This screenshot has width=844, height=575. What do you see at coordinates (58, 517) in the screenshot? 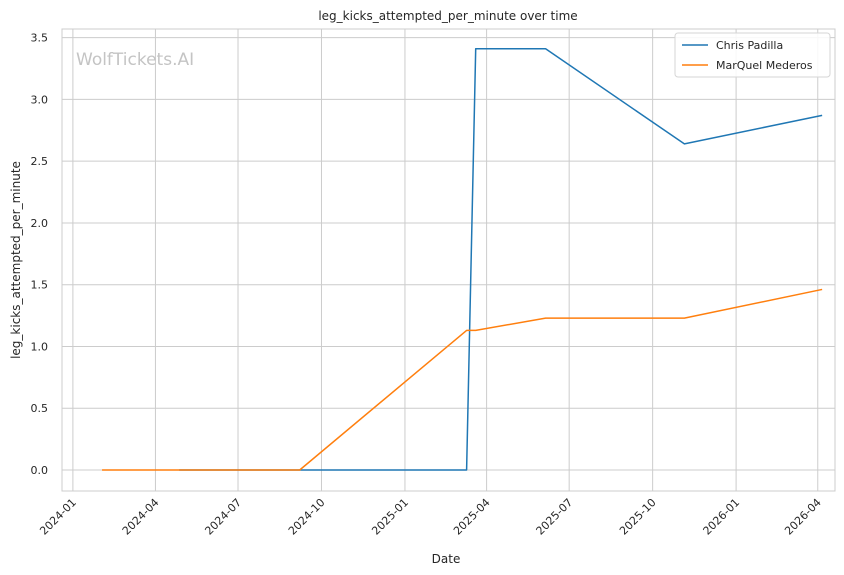
I see `x-tick-label: 2024-01` at bounding box center [58, 517].